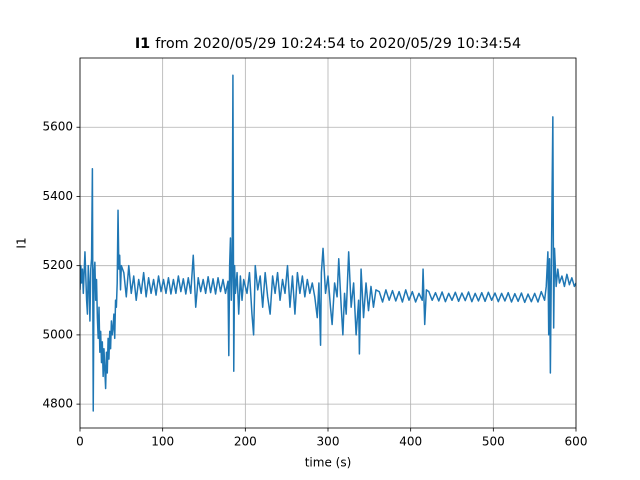 The image size is (640, 480). I want to click on y-tick-label: 5600, so click(57, 127).